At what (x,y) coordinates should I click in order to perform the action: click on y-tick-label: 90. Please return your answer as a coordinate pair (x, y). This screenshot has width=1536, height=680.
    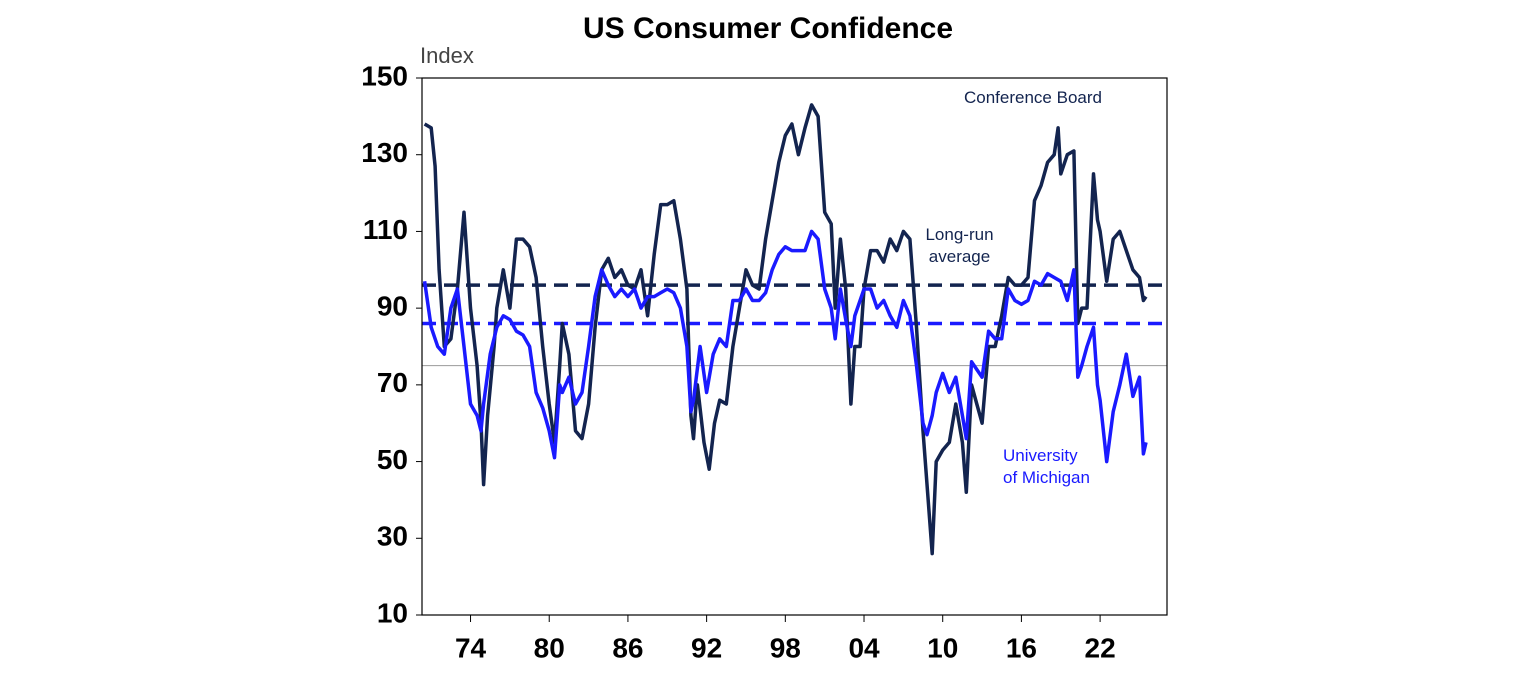
    Looking at the image, I should click on (392, 306).